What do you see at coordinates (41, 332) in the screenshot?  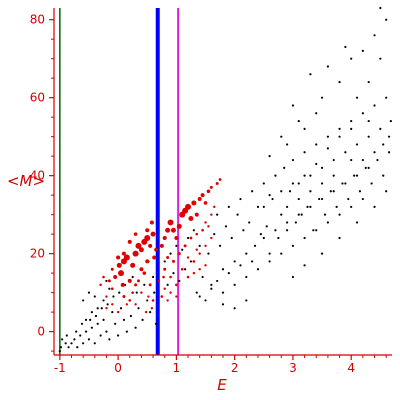 I see `y-tick-label: 0` at bounding box center [41, 332].